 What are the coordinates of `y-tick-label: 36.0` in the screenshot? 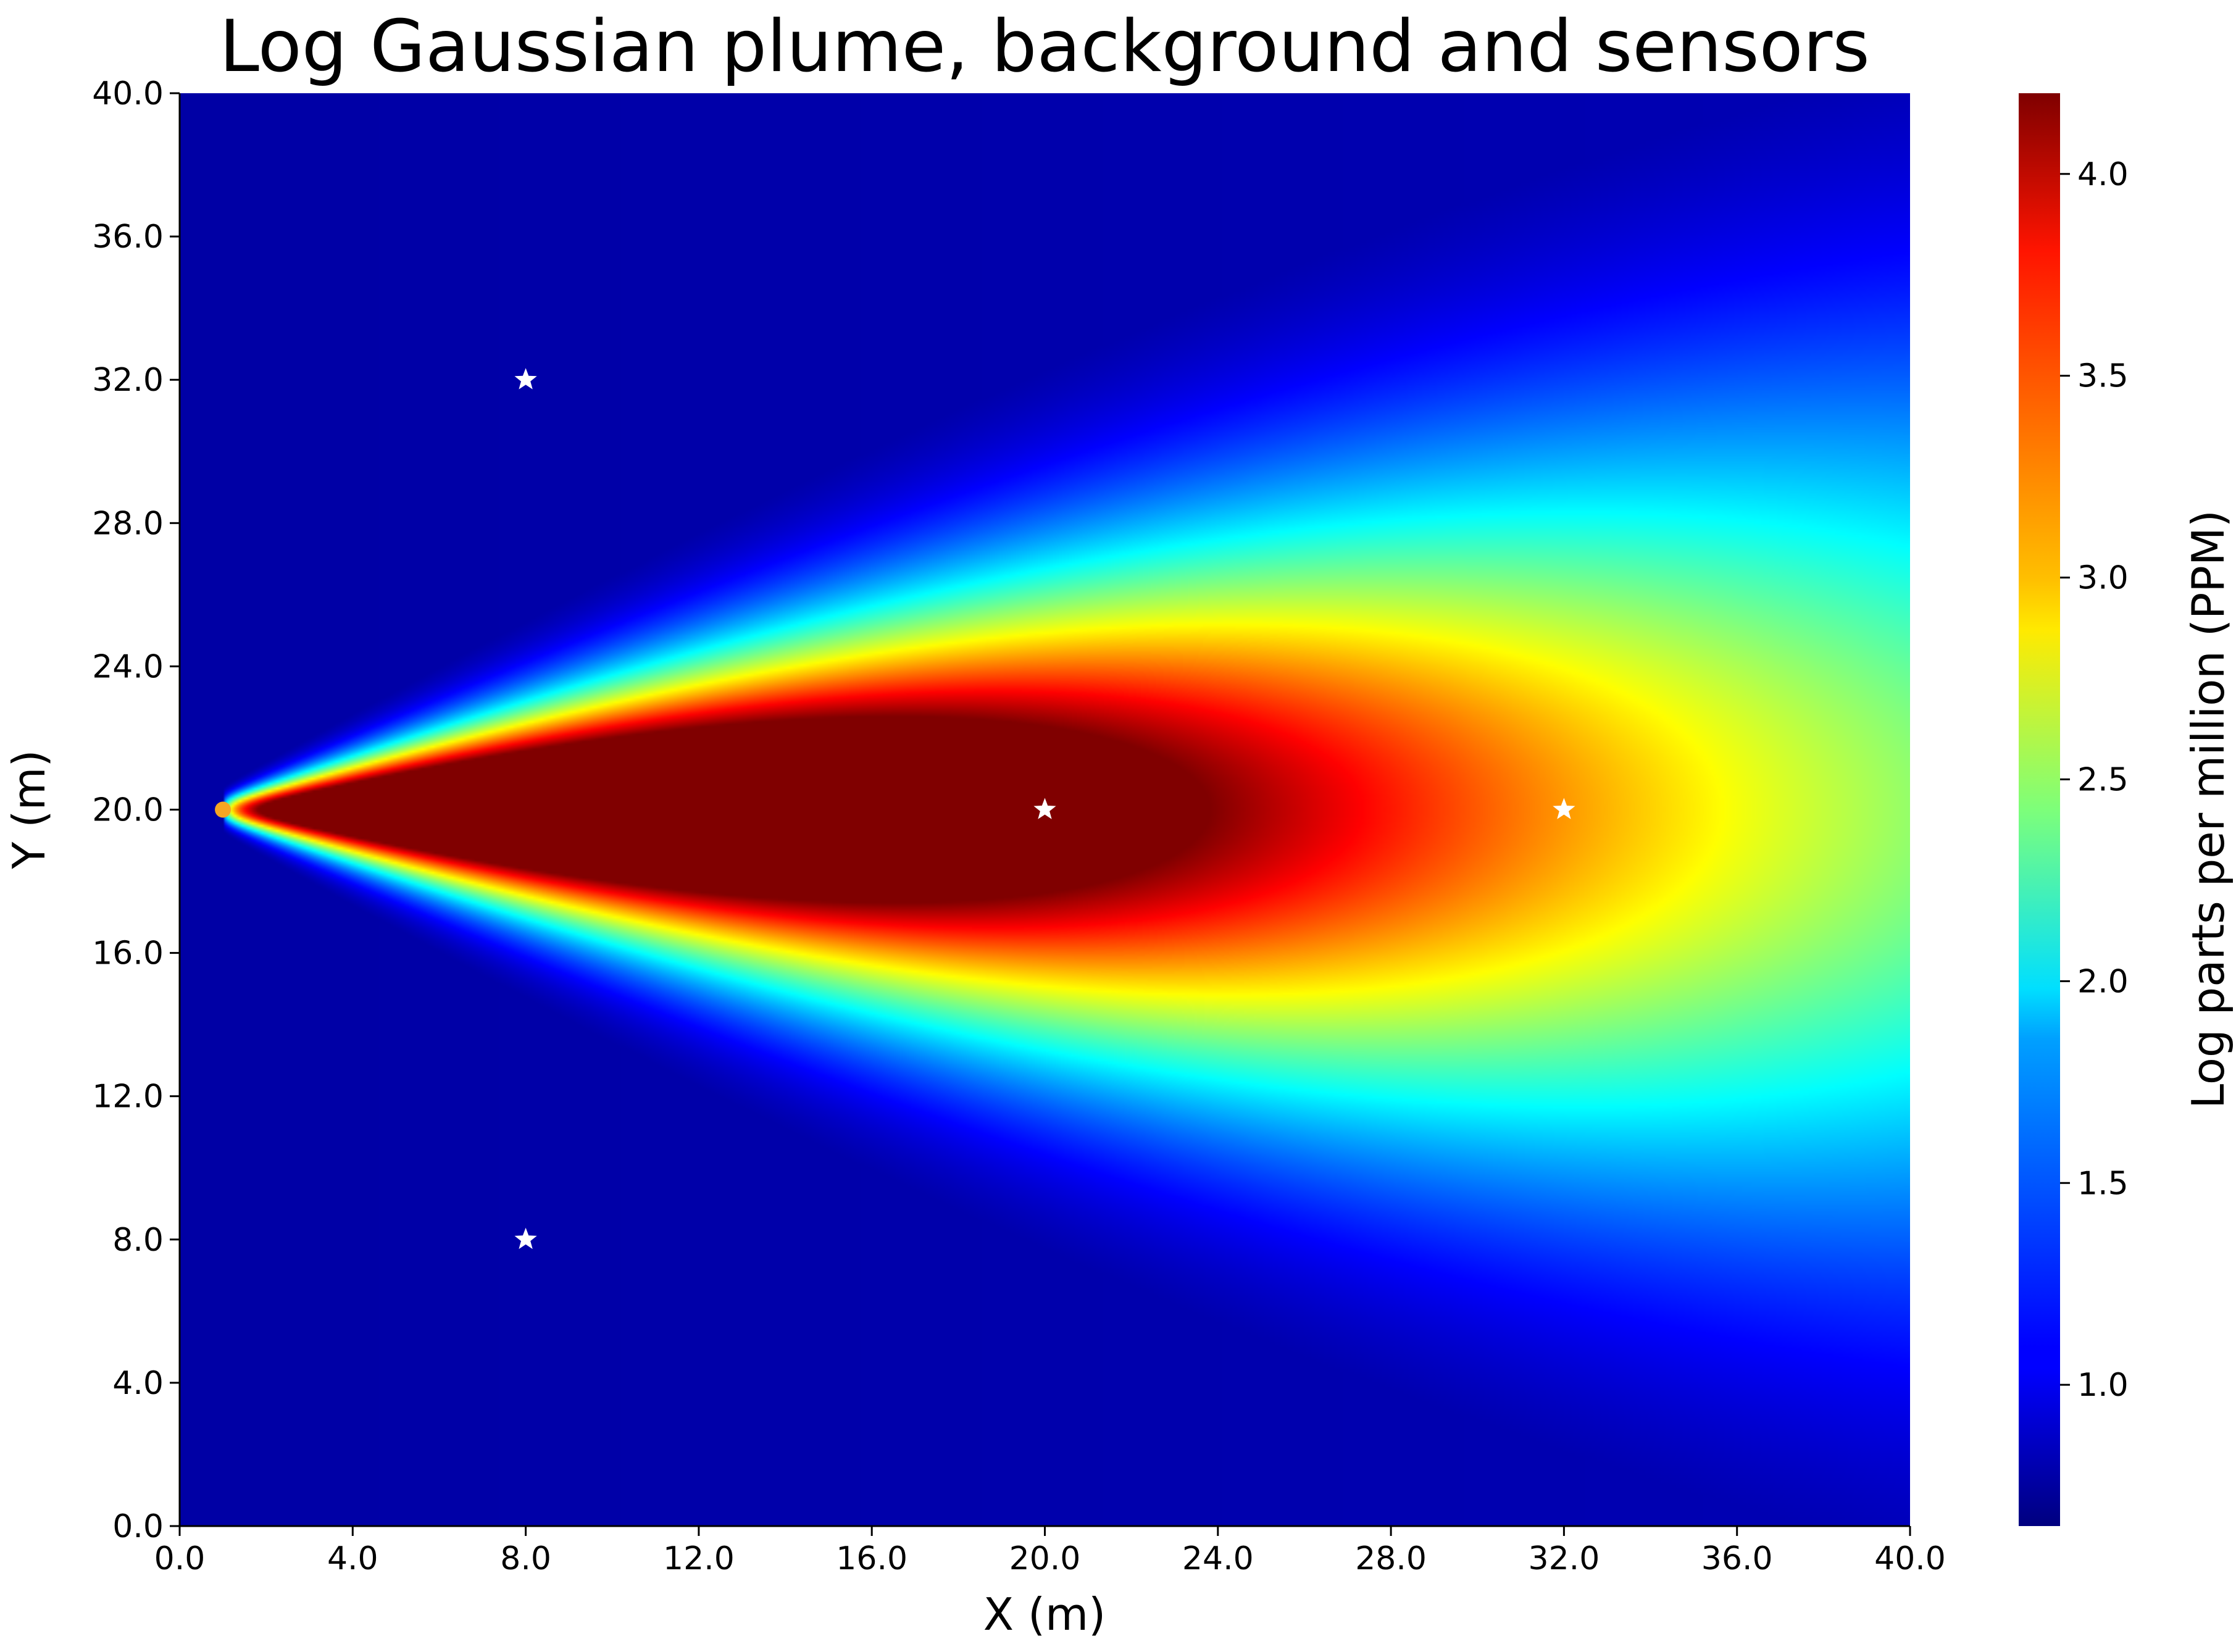 It's located at (128, 238).